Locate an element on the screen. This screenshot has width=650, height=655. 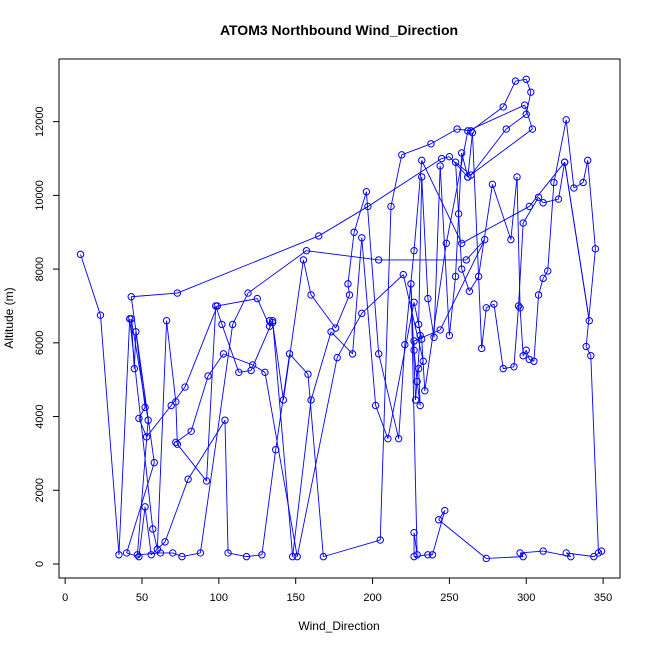
x-tick-label: 0 is located at coordinates (65, 598).